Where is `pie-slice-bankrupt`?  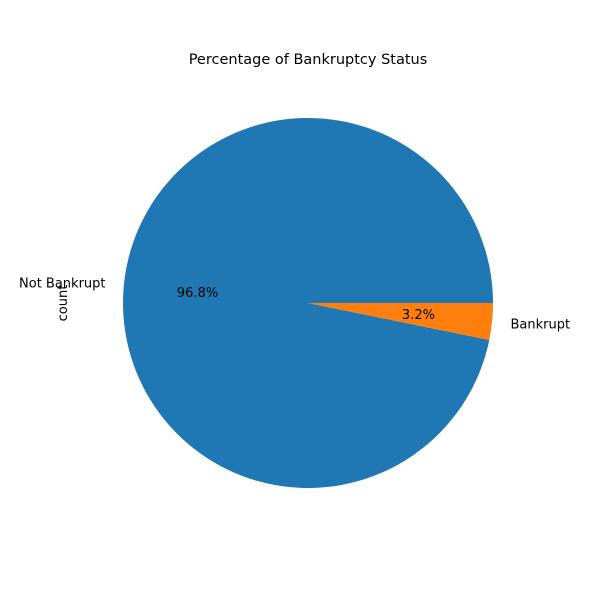 pie-slice-bankrupt is located at coordinates (400, 321).